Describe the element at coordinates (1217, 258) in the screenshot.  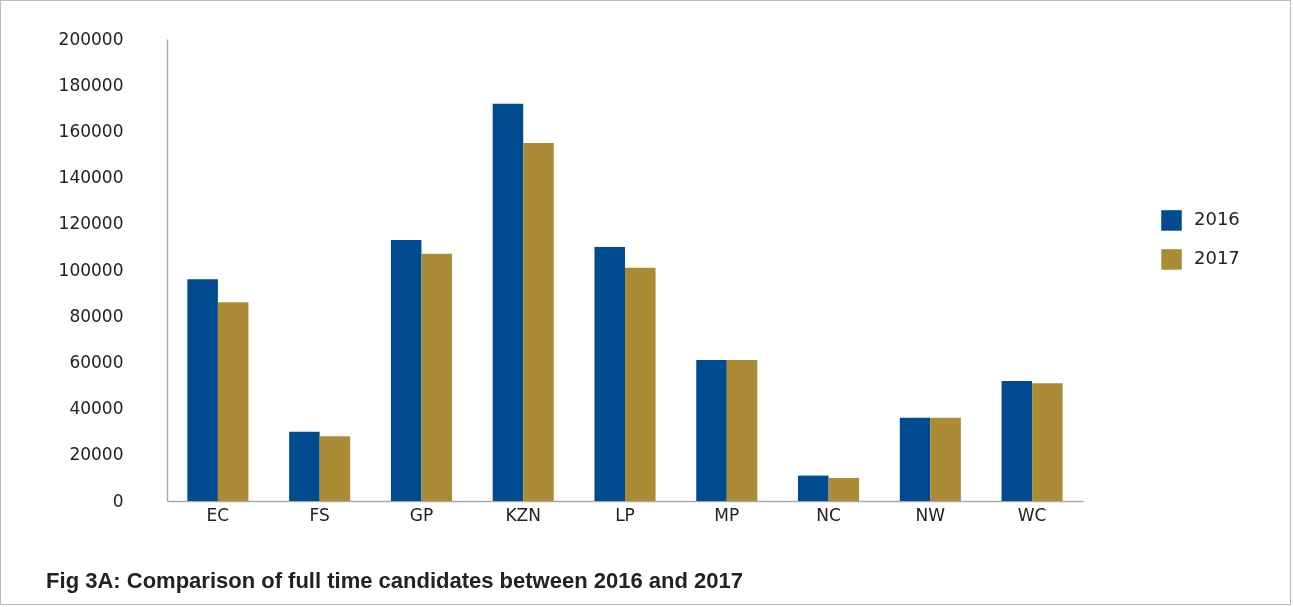
I see `legend-label: 2017` at that location.